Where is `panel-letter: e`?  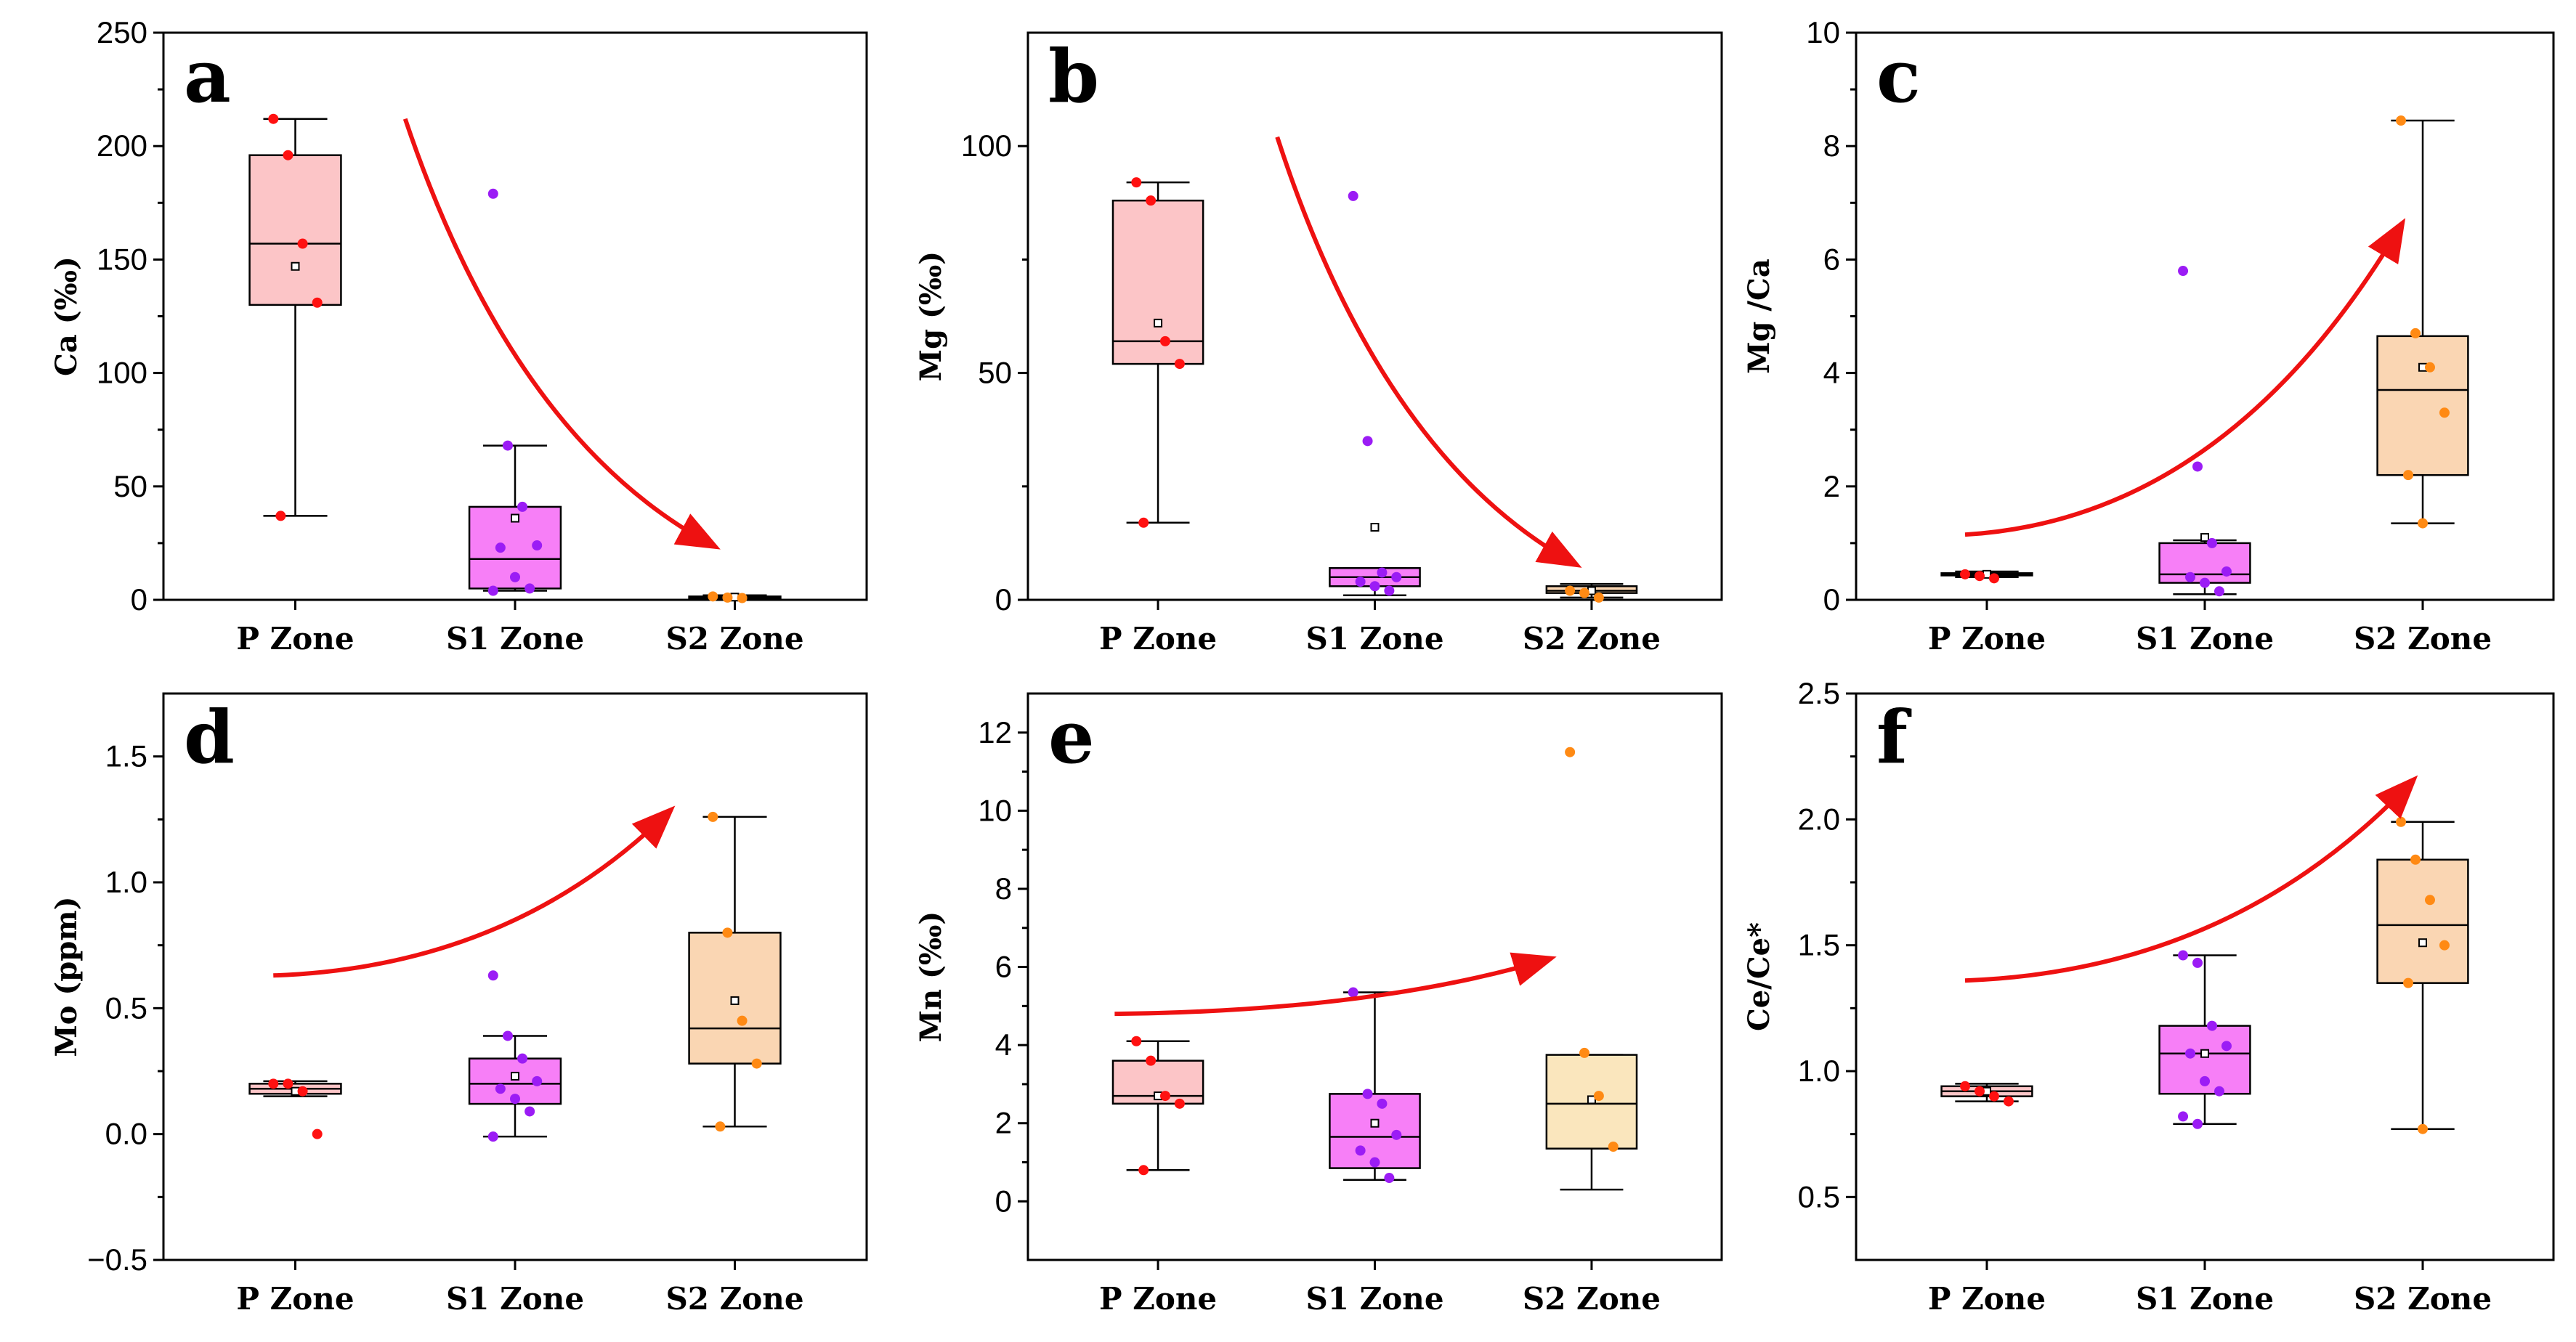
panel-letter: e is located at coordinates (1071, 737).